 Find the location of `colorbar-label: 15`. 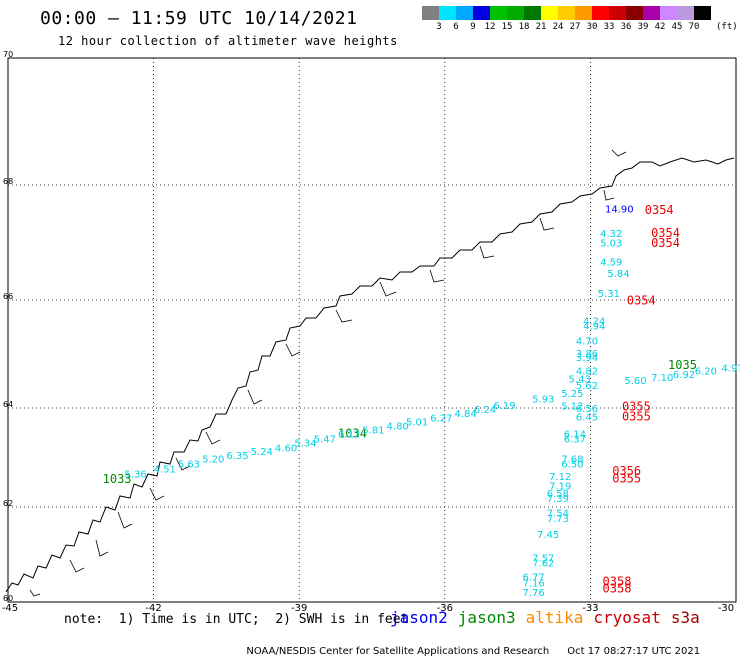

colorbar-label: 15 is located at coordinates (507, 27).